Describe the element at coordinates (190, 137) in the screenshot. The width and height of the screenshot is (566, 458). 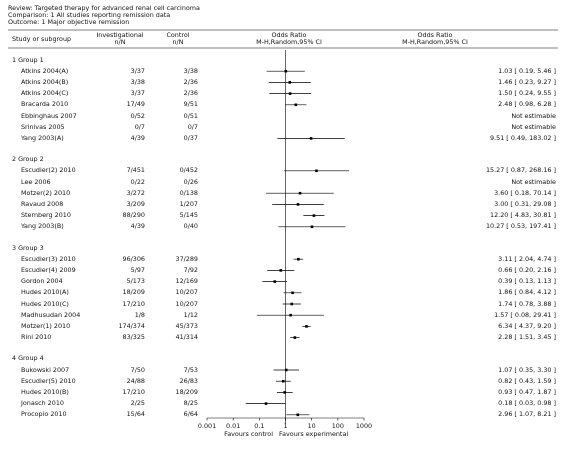
I see `control-value: 0/37` at that location.